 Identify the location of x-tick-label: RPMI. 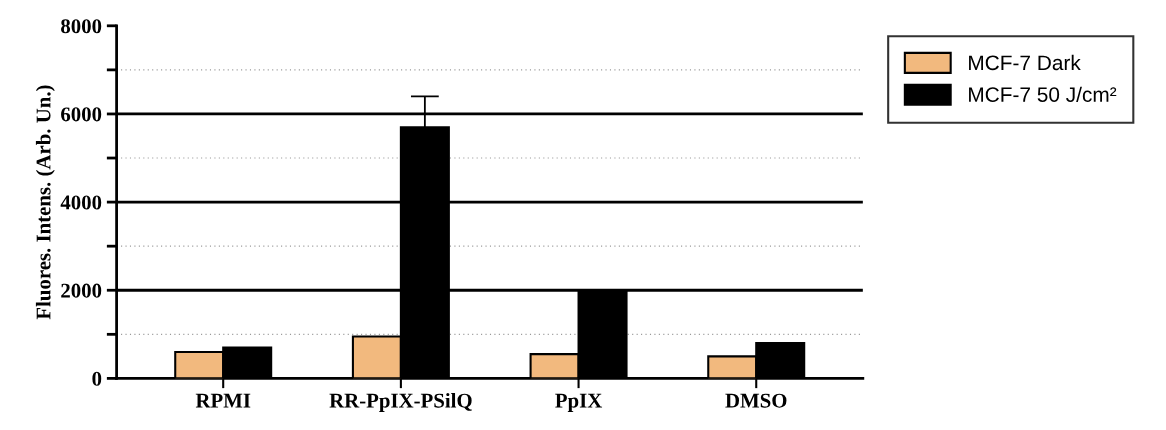
(223, 400).